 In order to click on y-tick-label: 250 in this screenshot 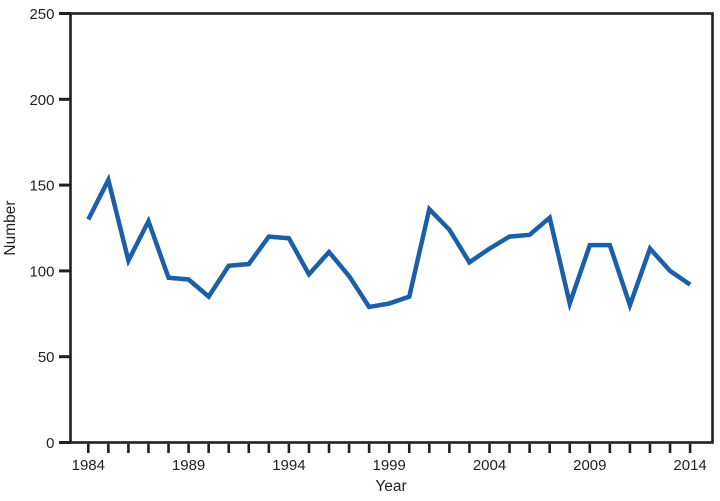, I will do `click(41, 14)`.